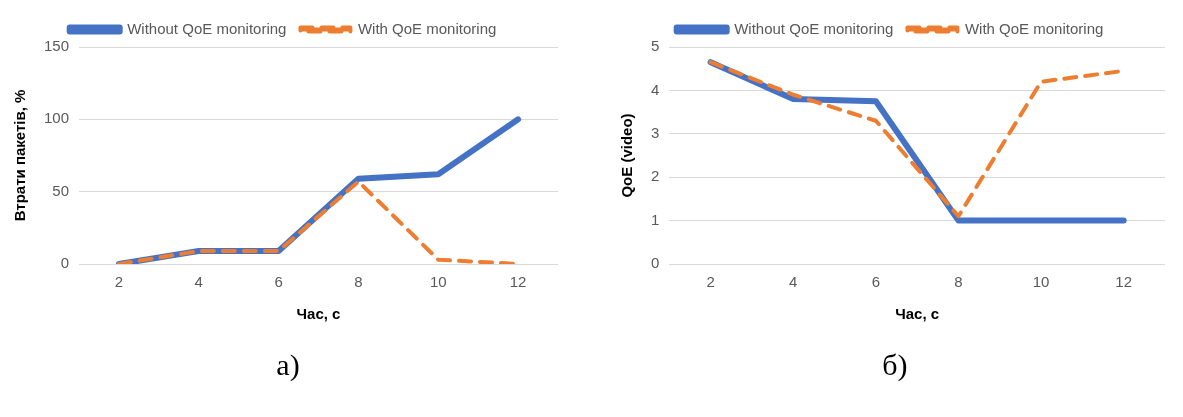  Describe the element at coordinates (655, 132) in the screenshot. I see `y-tick-label: 3` at that location.